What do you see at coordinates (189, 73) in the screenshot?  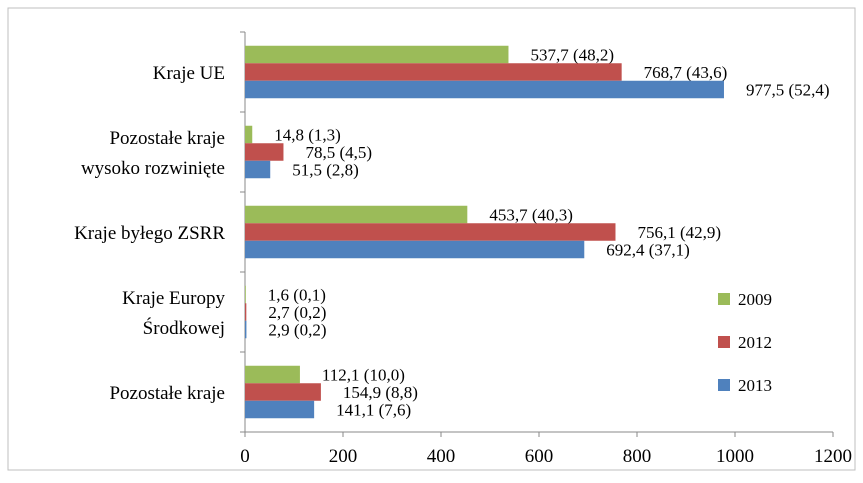 I see `category-label: Kraje UE` at bounding box center [189, 73].